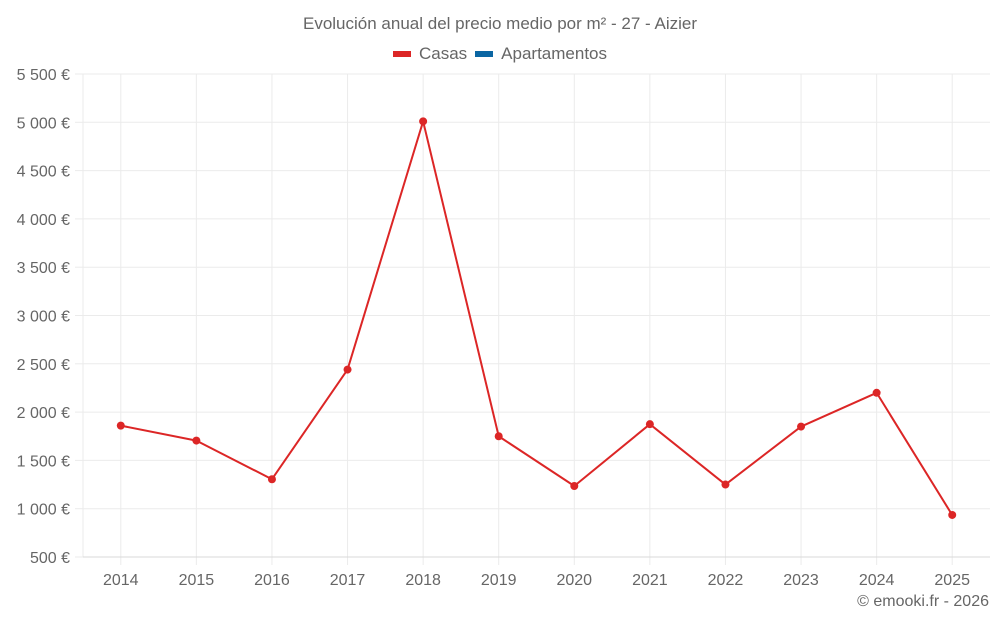 This screenshot has height=625, width=1000. Describe the element at coordinates (43, 123) in the screenshot. I see `y-tick-label: 5 000 €` at that location.